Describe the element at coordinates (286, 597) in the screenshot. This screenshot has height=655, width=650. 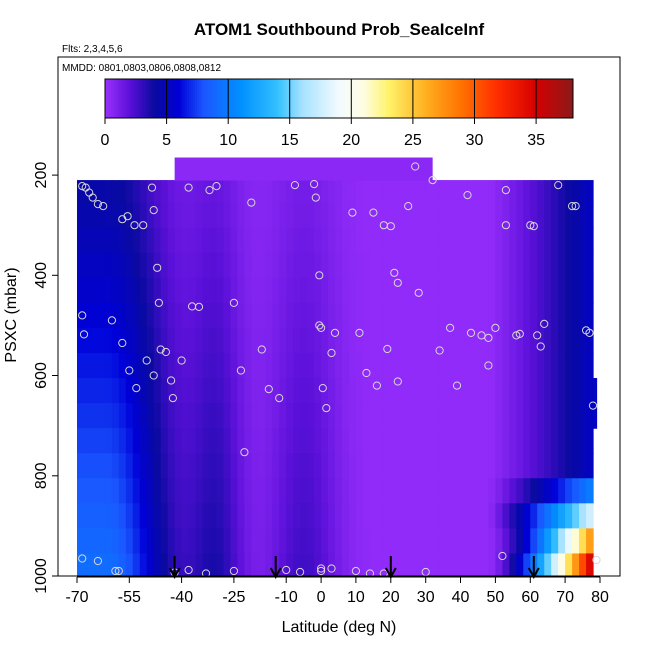
I see `x-tick-label: -10` at that location.